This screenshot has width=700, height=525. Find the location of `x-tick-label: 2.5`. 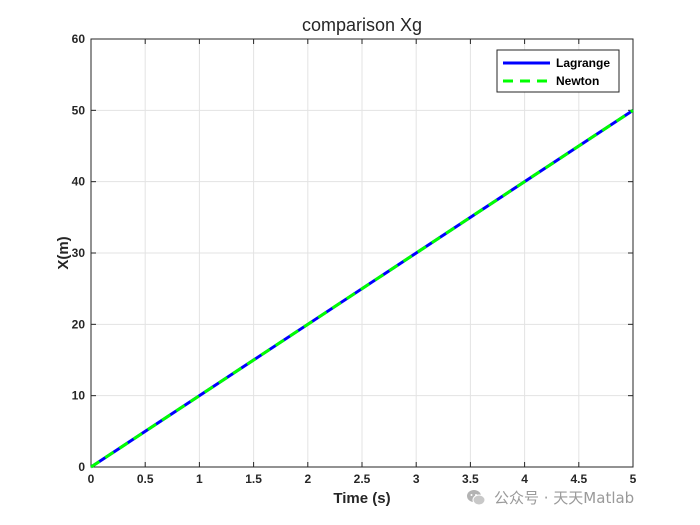

x-tick-label: 2.5 is located at coordinates (362, 479).